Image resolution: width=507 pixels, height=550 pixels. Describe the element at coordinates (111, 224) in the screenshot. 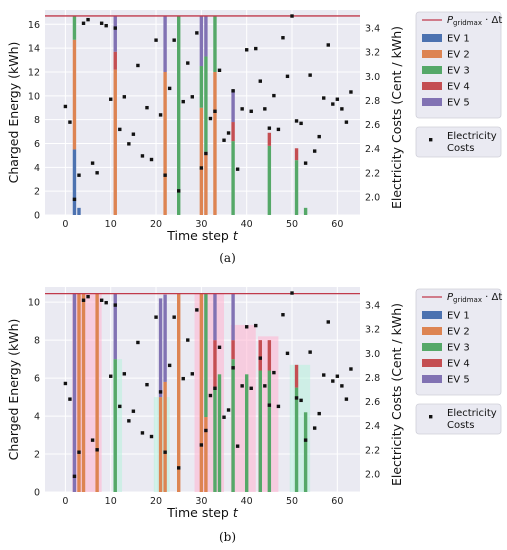

I see `x-tick-label: 10` at that location.